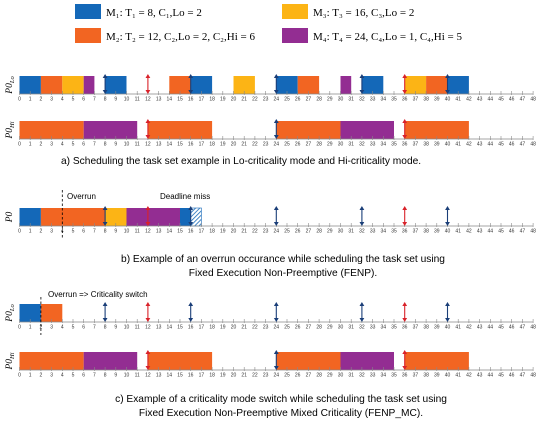 The width and height of the screenshot is (550, 429). What do you see at coordinates (384, 145) in the screenshot?
I see `tick-label: 34` at bounding box center [384, 145].